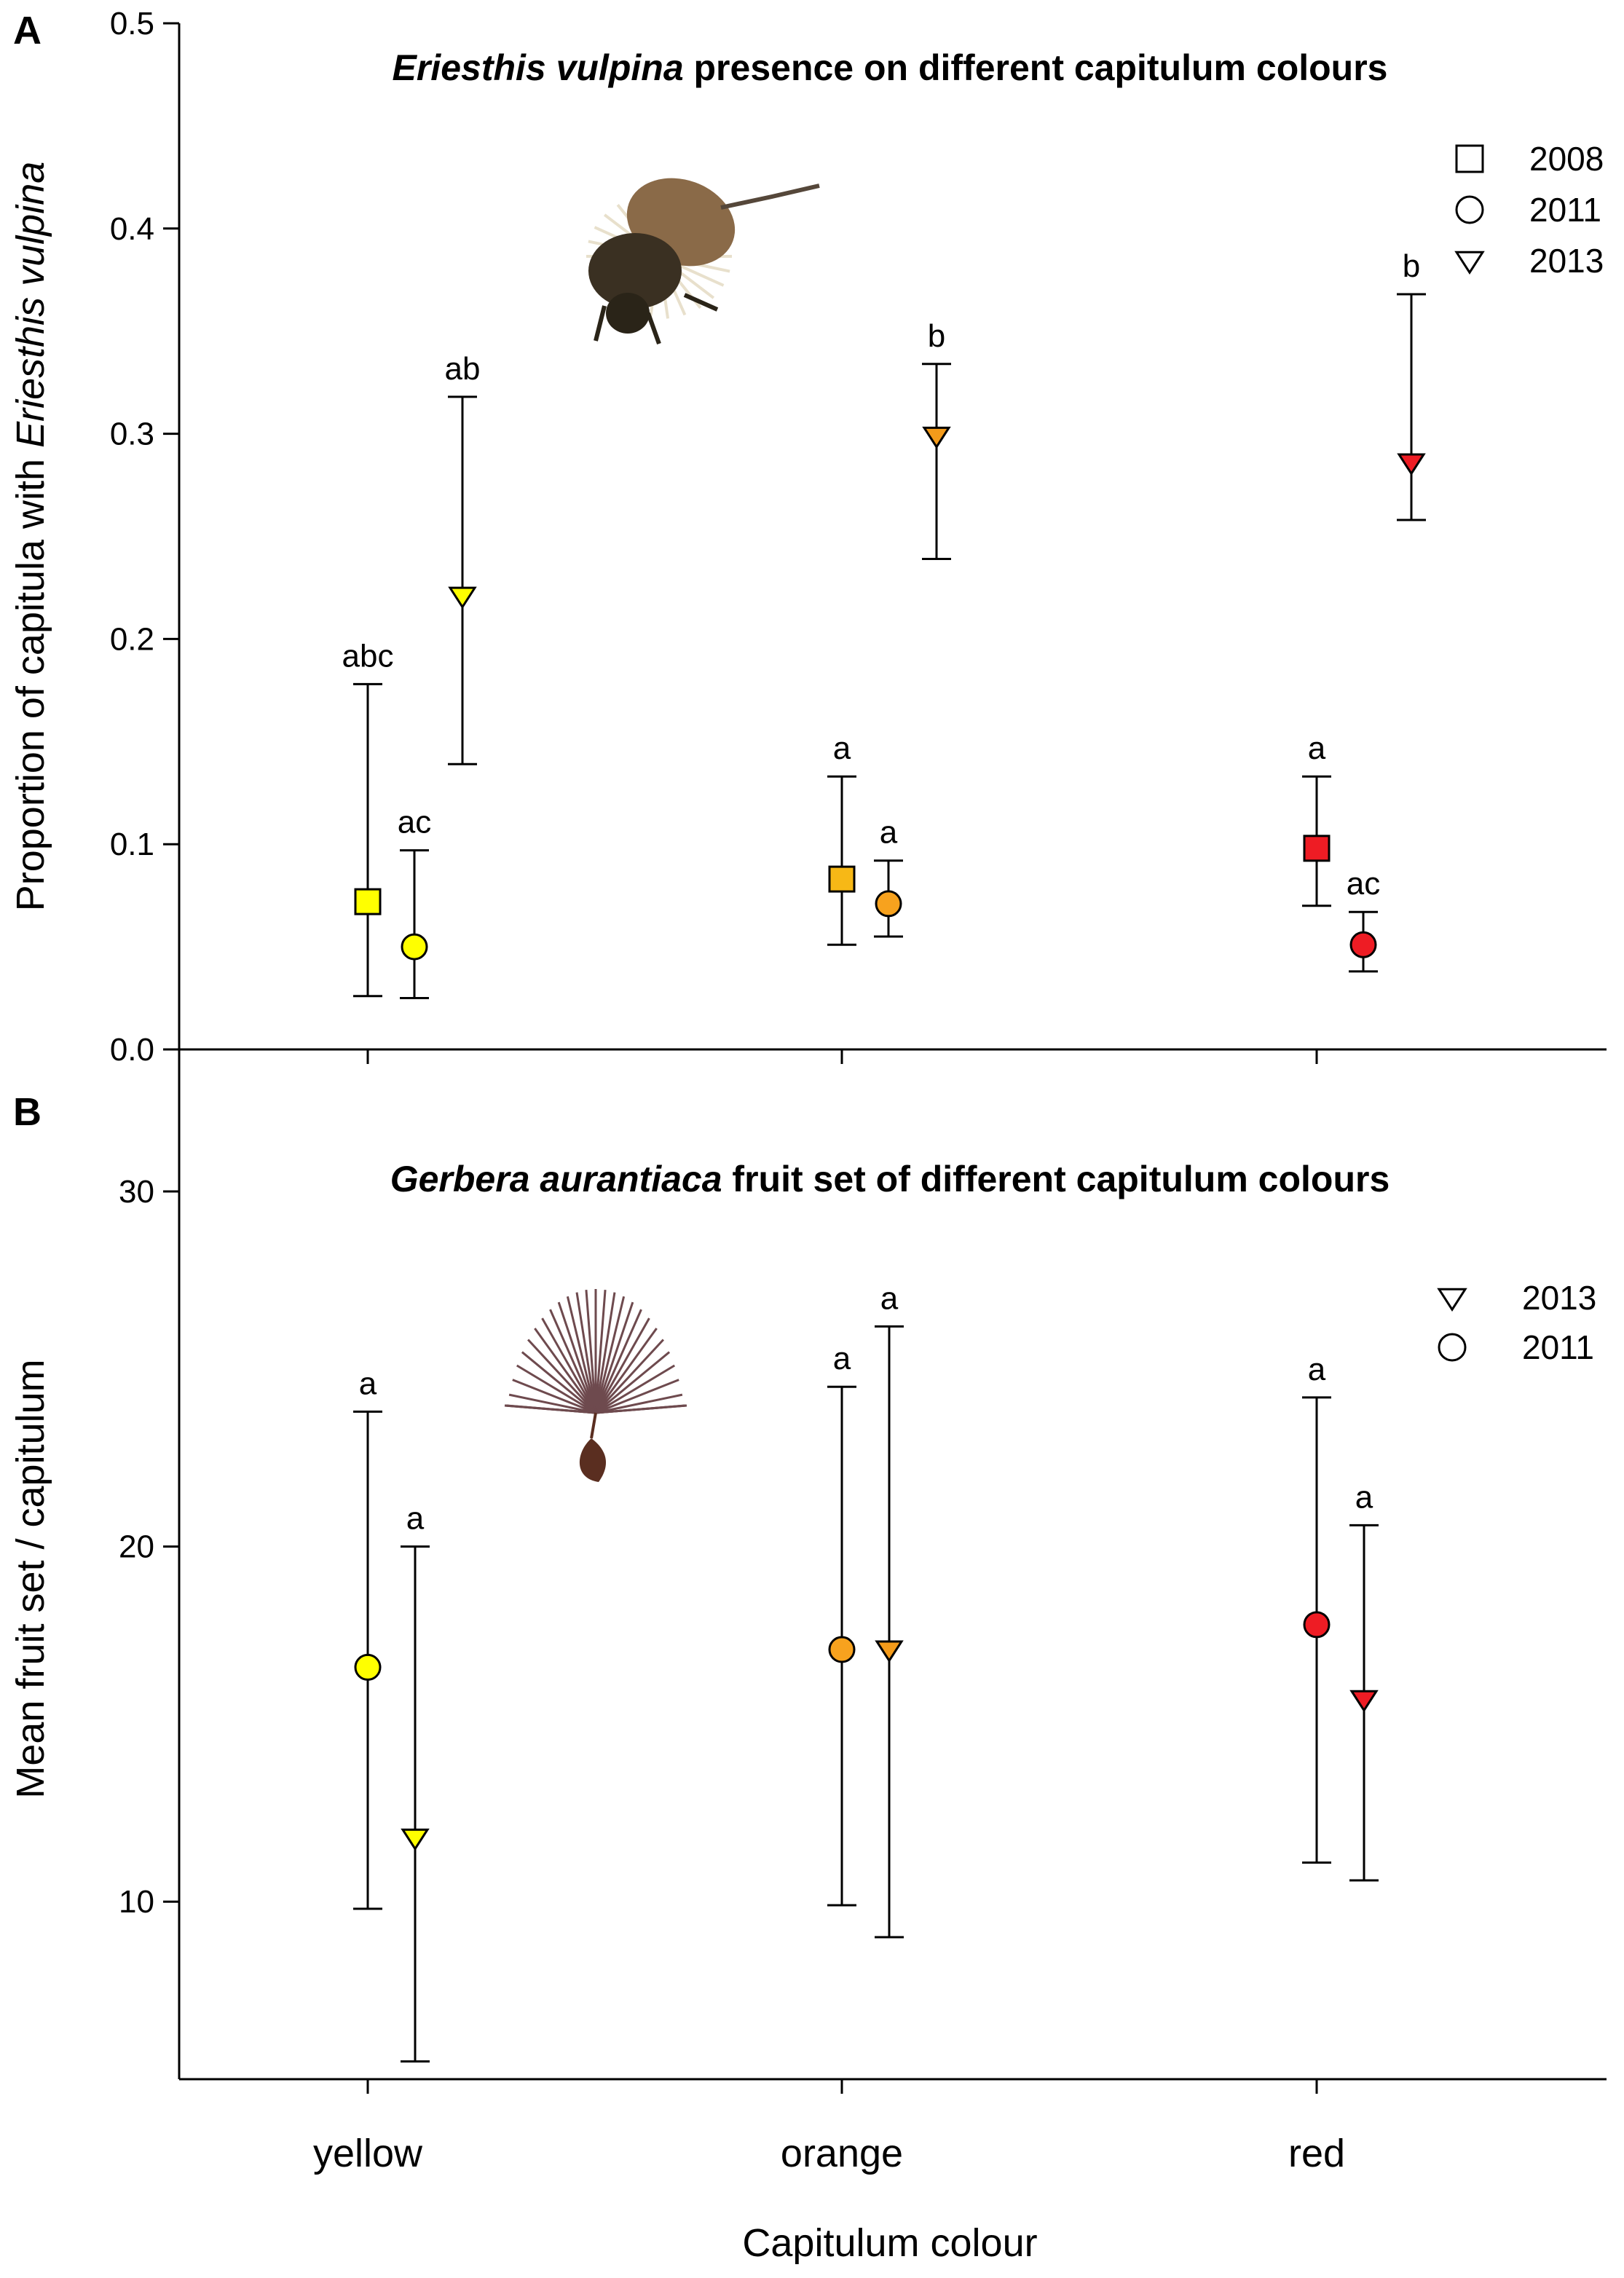  Describe the element at coordinates (1316, 2153) in the screenshot. I see `panel-b-category-label-red: red` at that location.